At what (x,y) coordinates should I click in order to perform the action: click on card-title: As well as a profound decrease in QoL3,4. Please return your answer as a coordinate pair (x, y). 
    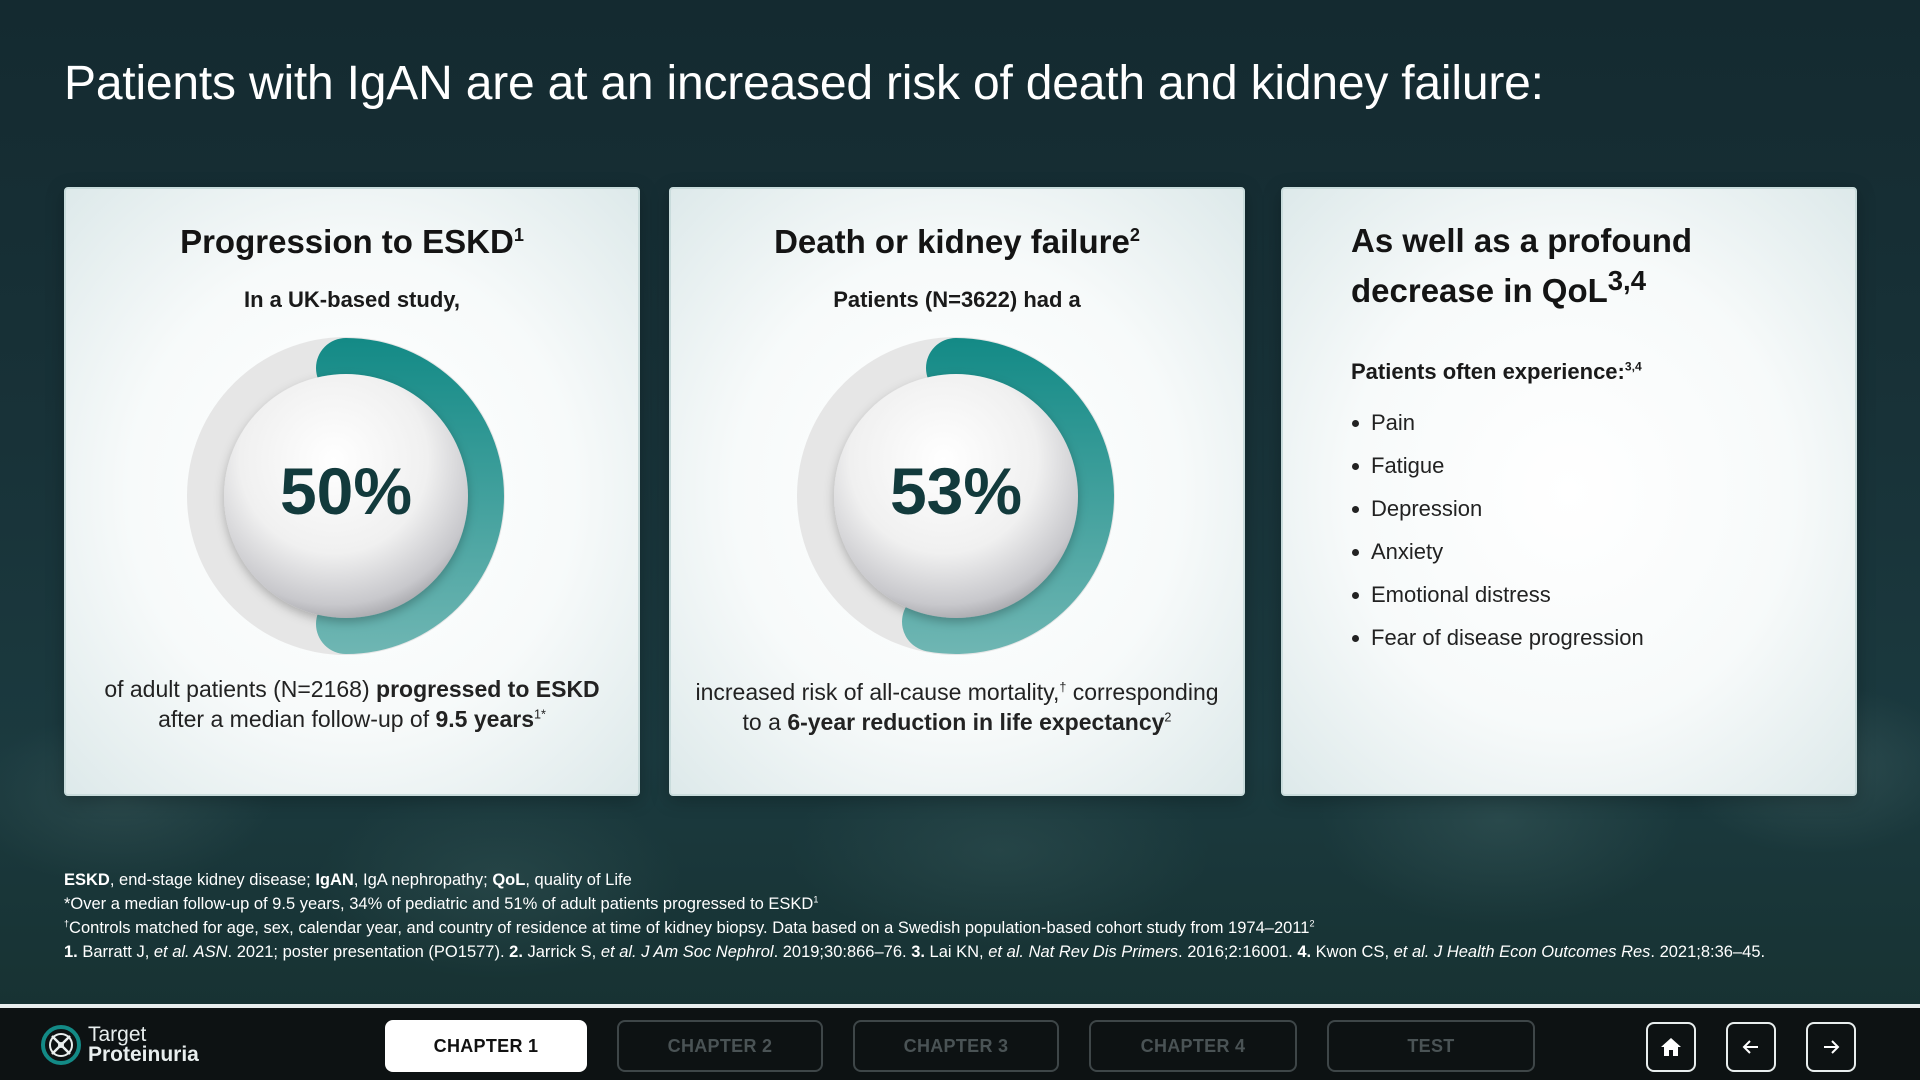
    Looking at the image, I should click on (1522, 265).